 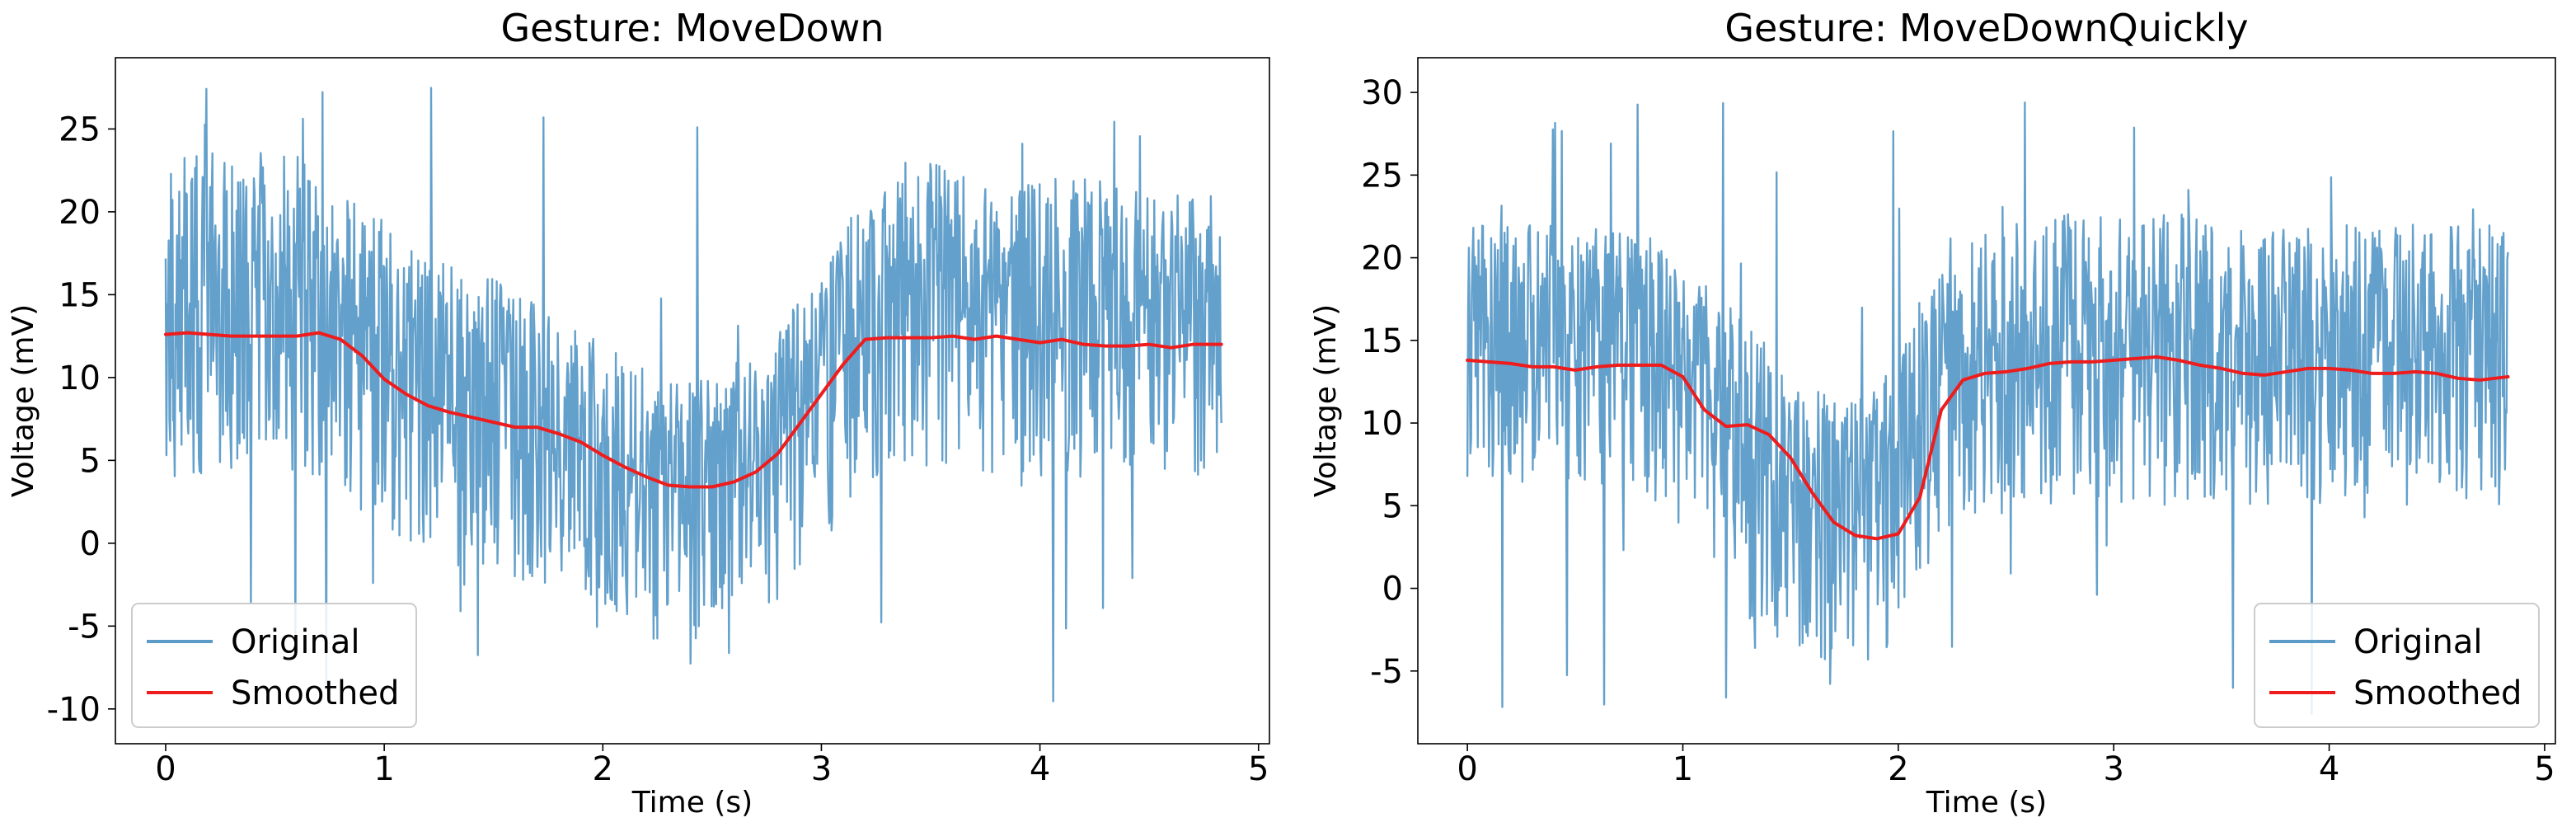 I want to click on chart-title: Gesture: MoveDownQuickly, so click(x=1986, y=28).